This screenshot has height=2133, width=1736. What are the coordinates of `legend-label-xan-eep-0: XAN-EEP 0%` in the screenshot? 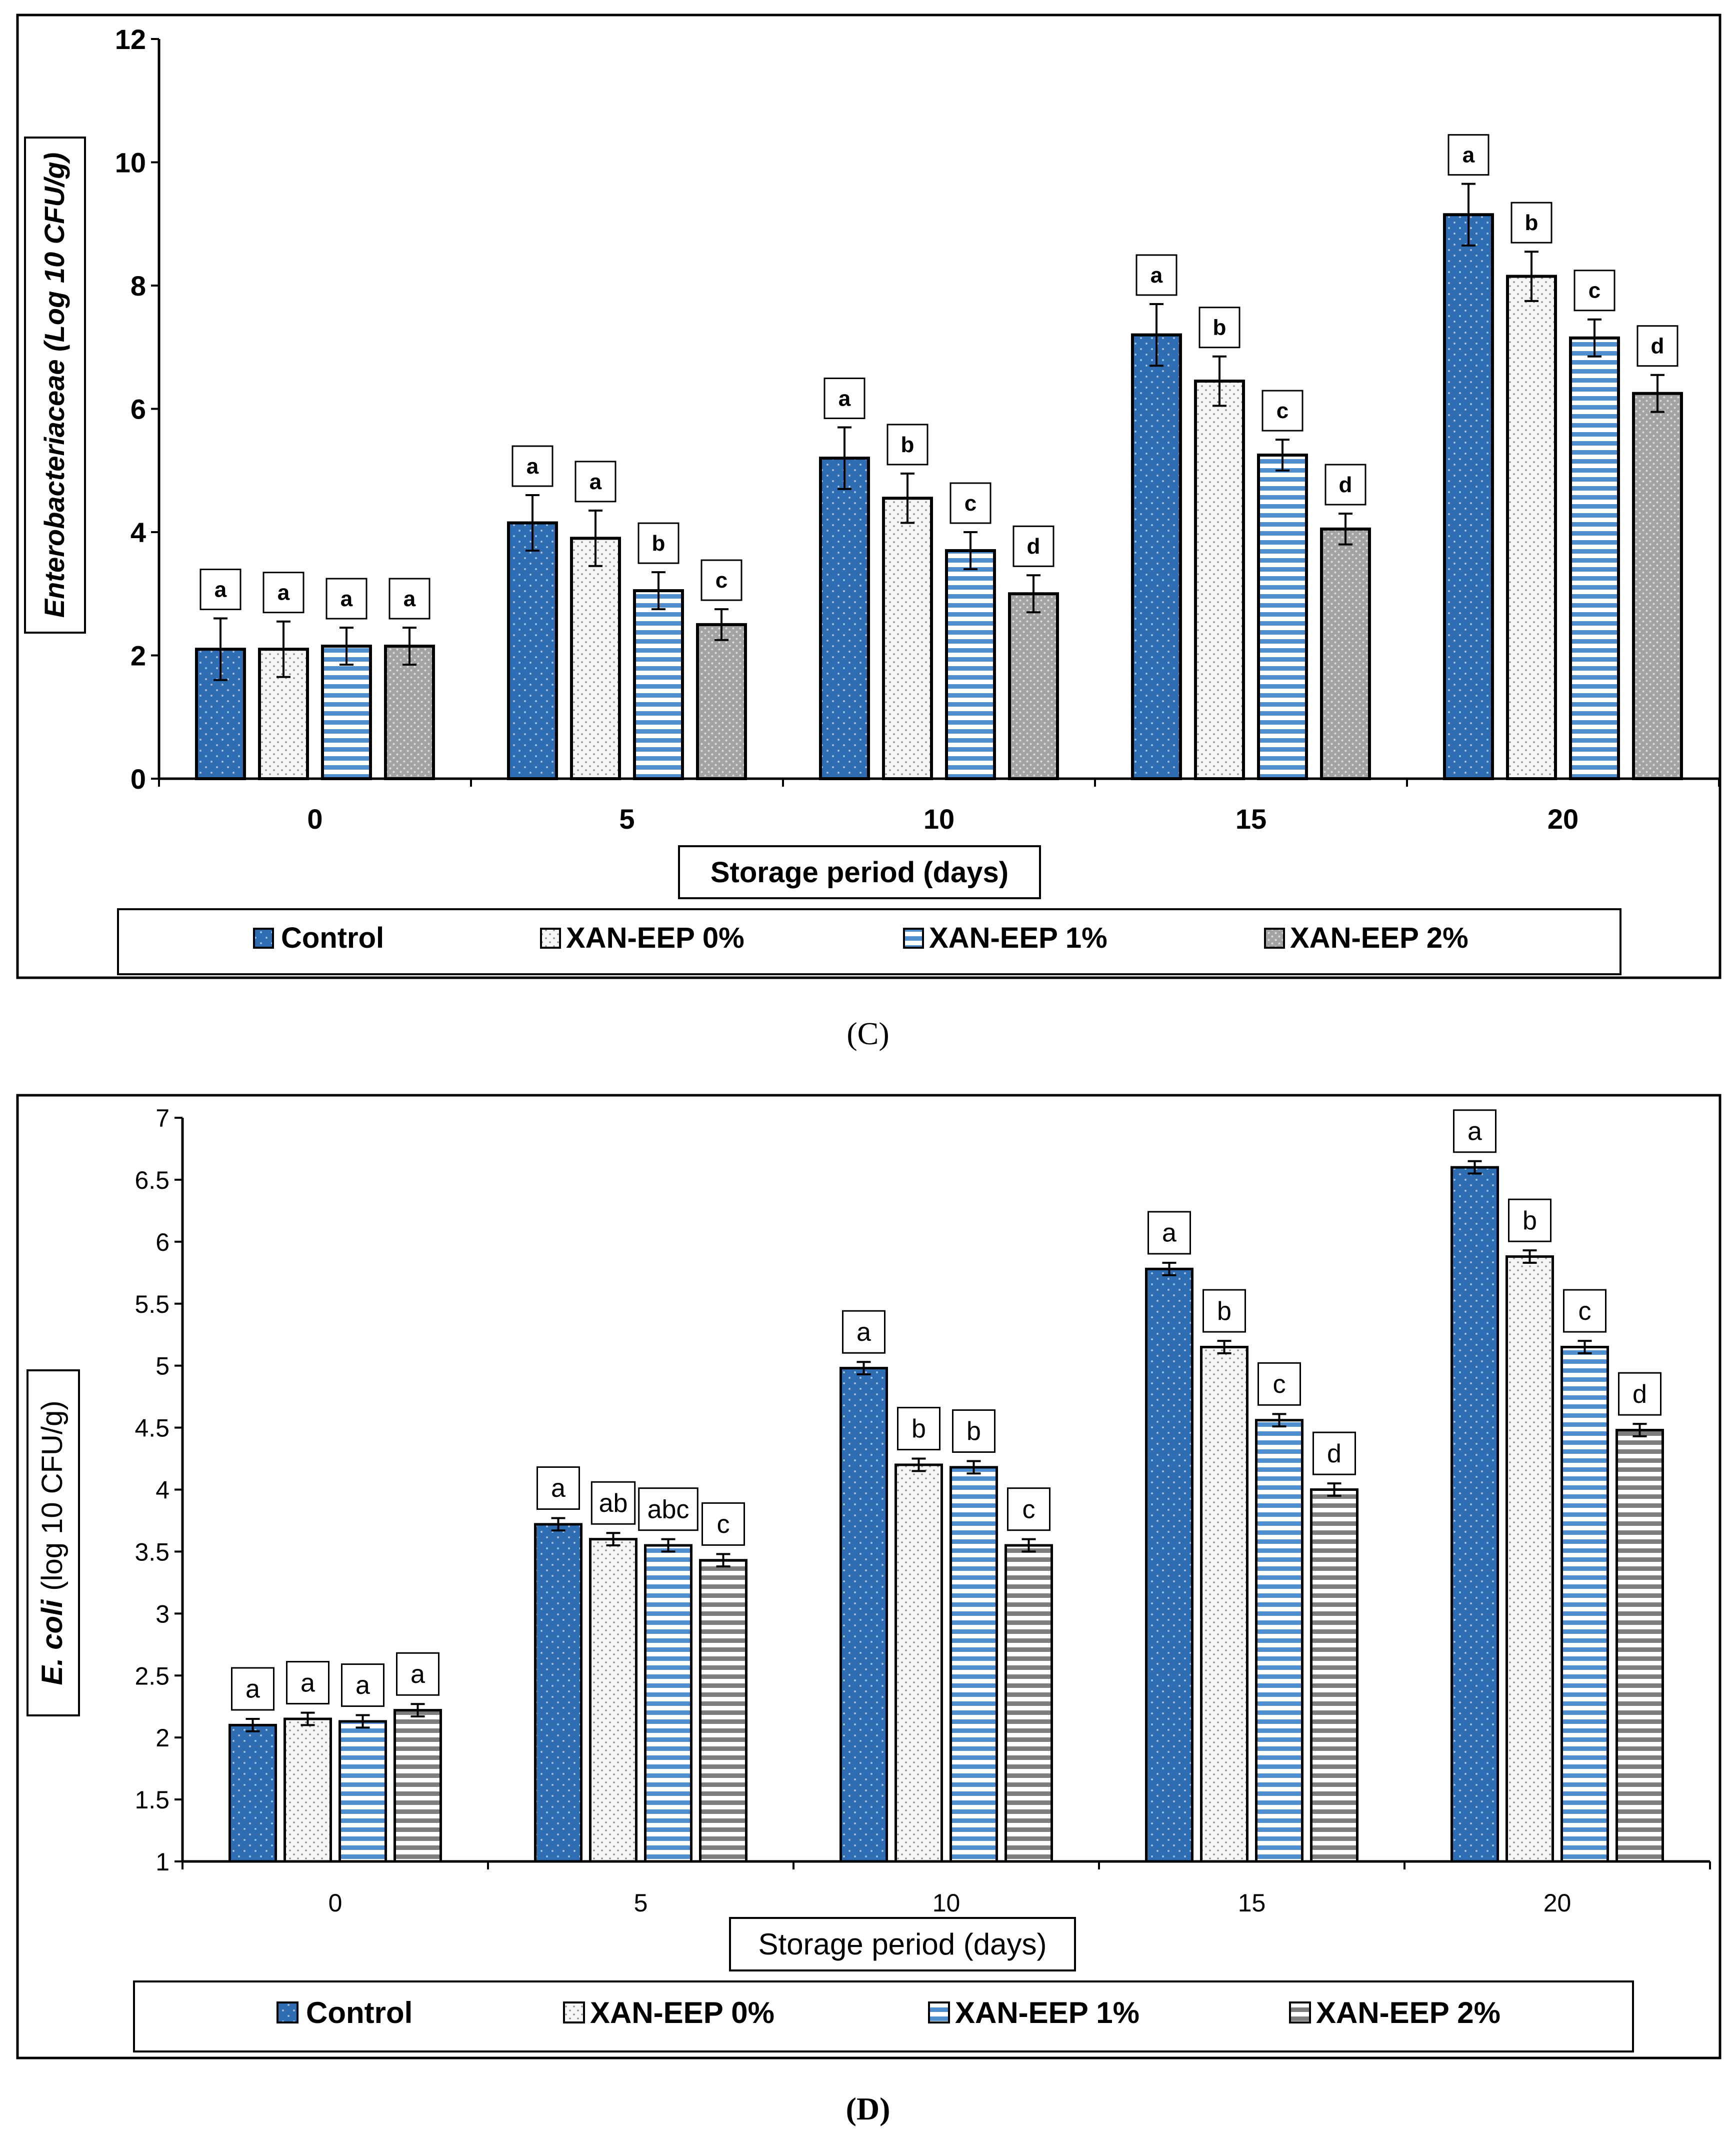 It's located at (655, 938).